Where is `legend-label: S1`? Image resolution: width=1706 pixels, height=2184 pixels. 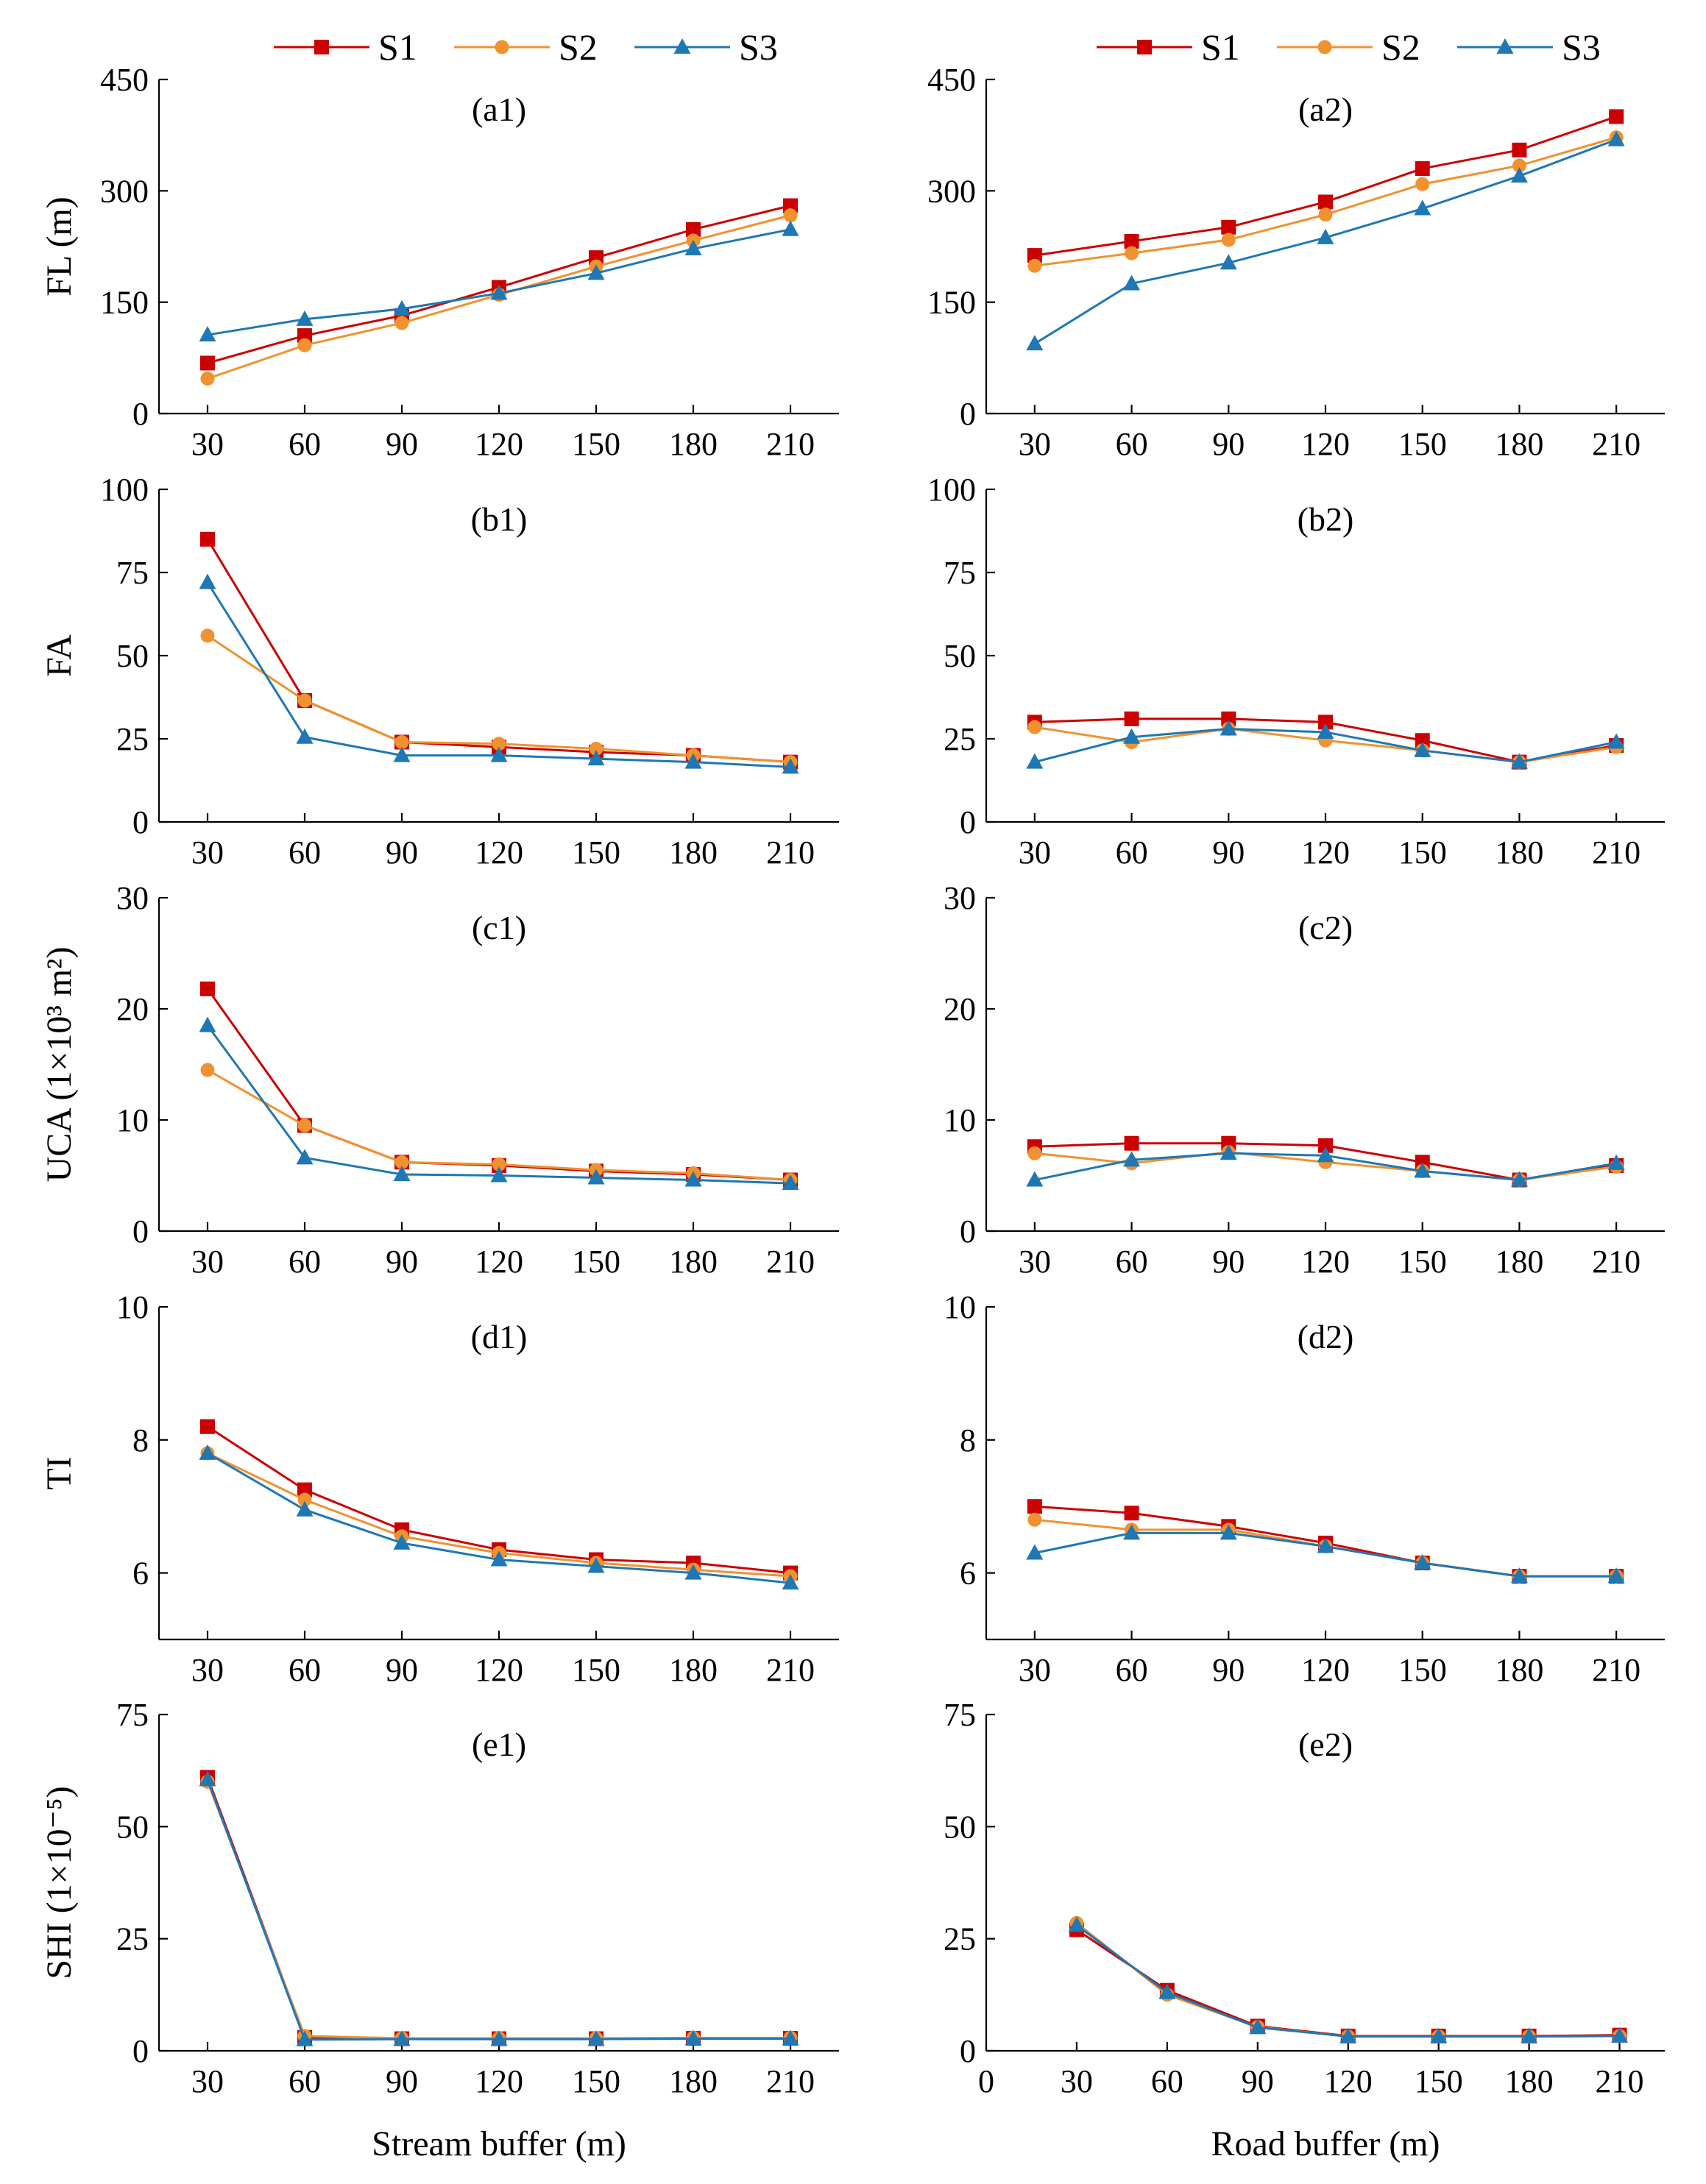
legend-label: S1 is located at coordinates (1220, 47).